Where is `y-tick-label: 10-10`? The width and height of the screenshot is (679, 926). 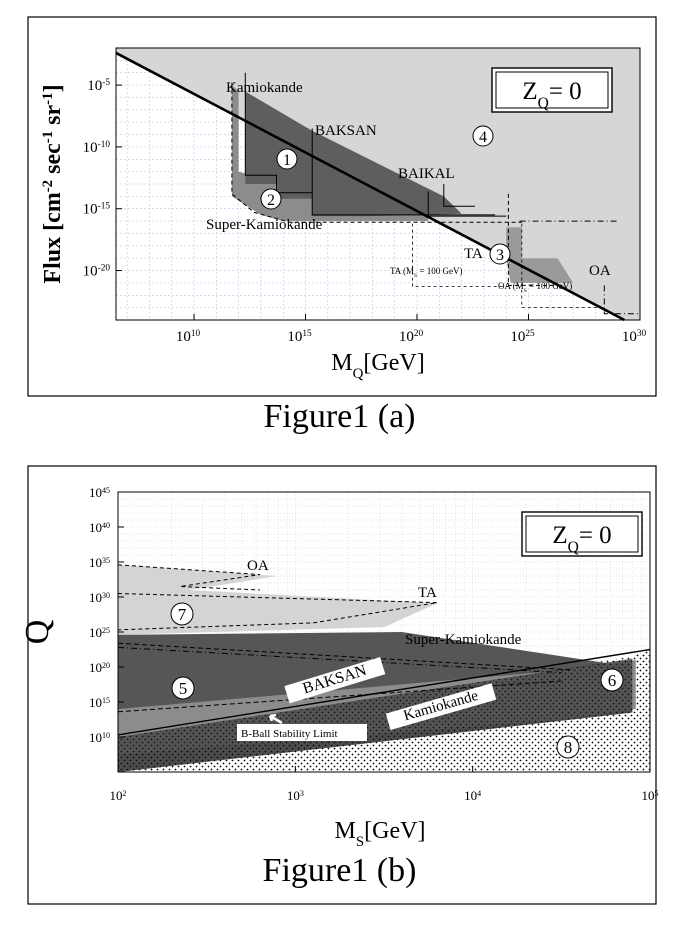
y-tick-label: 10-10 is located at coordinates (97, 148).